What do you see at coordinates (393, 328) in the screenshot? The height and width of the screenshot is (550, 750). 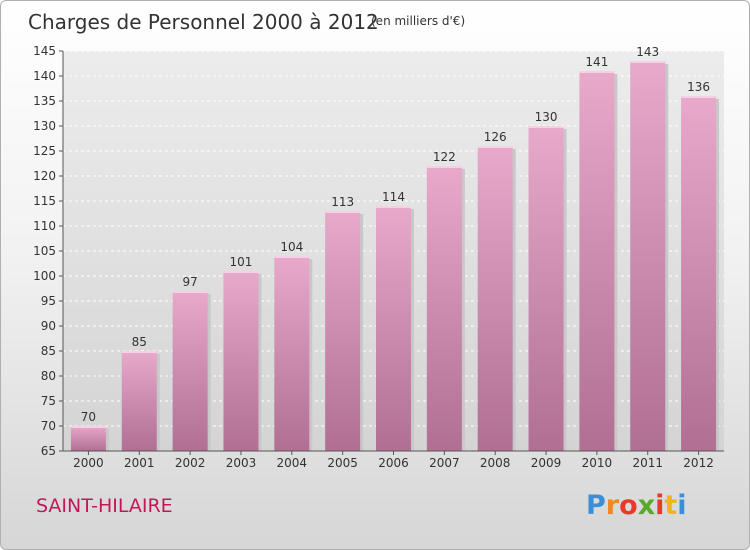 I see `bar-2006` at bounding box center [393, 328].